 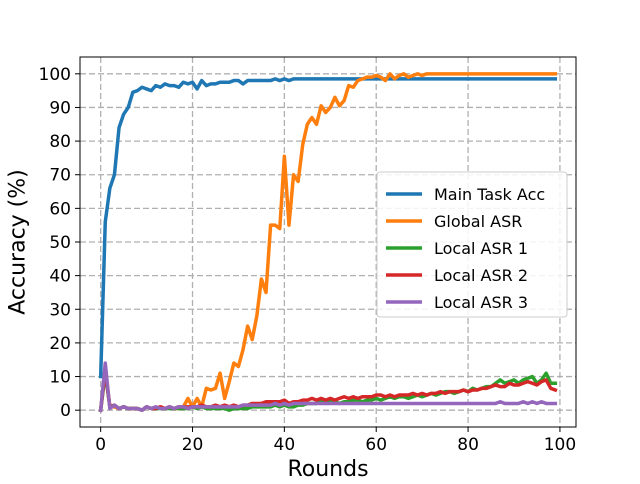 What do you see at coordinates (481, 302) in the screenshot?
I see `legend-label: Local ASR 3` at bounding box center [481, 302].